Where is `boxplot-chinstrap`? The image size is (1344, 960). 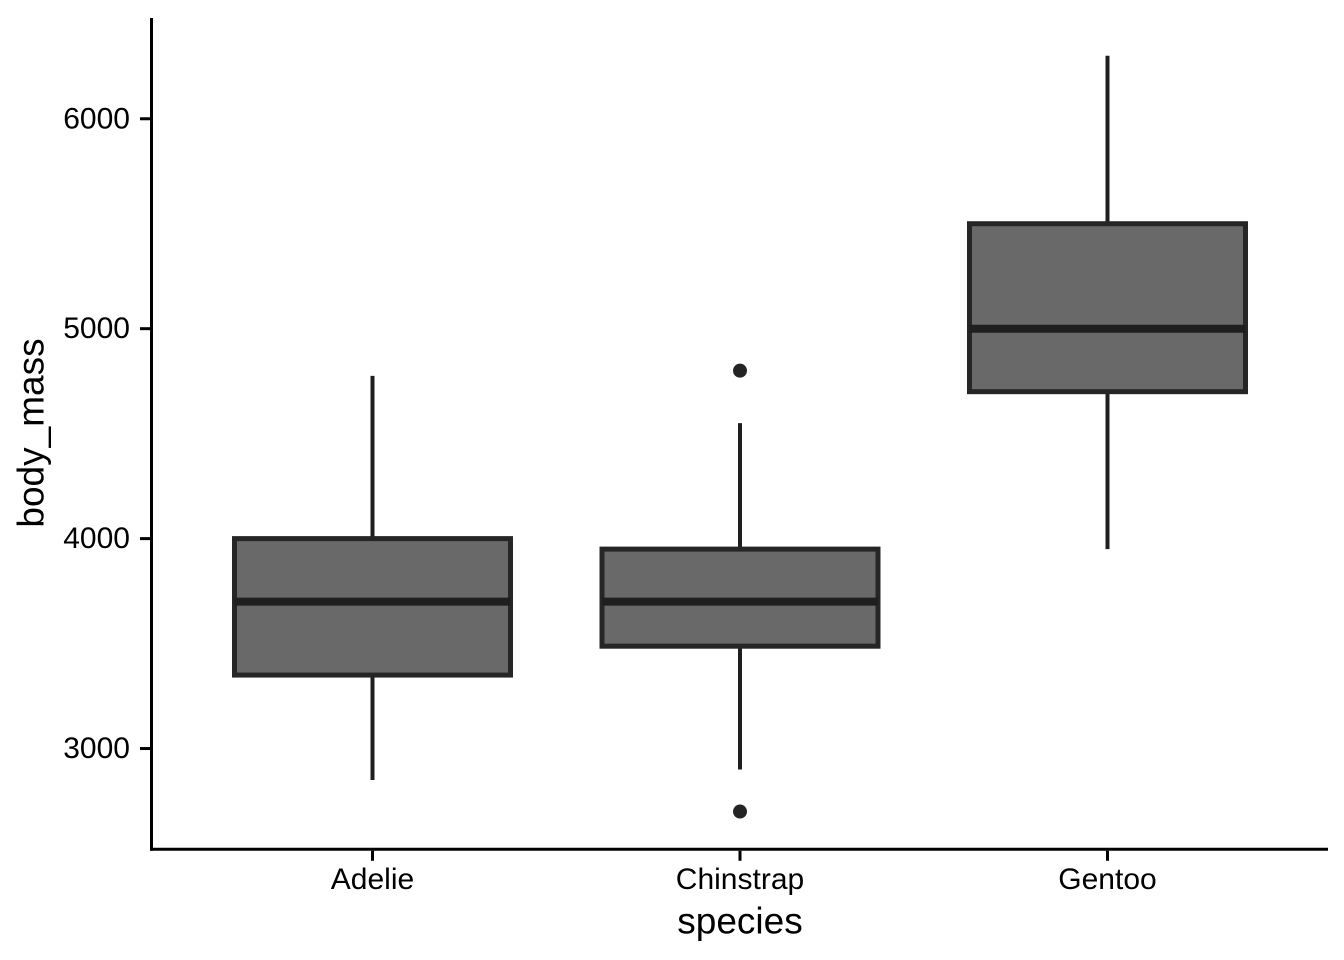
boxplot-chinstrap is located at coordinates (740, 591).